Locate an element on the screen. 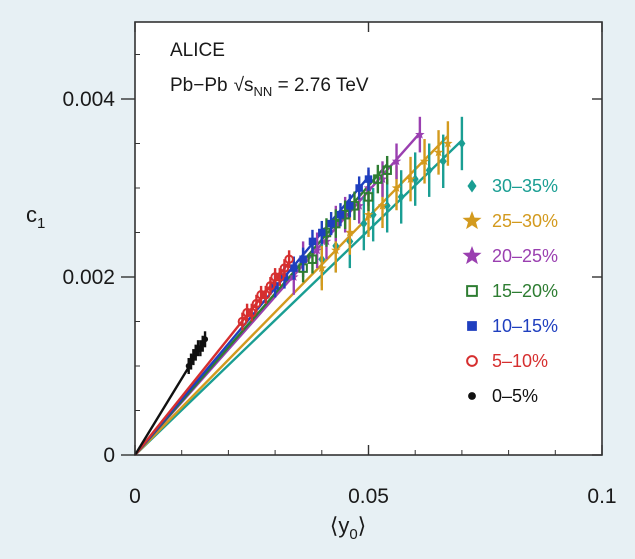 The width and height of the screenshot is (635, 559). x-axis-label: ⟨y0⟩ is located at coordinates (348, 528).